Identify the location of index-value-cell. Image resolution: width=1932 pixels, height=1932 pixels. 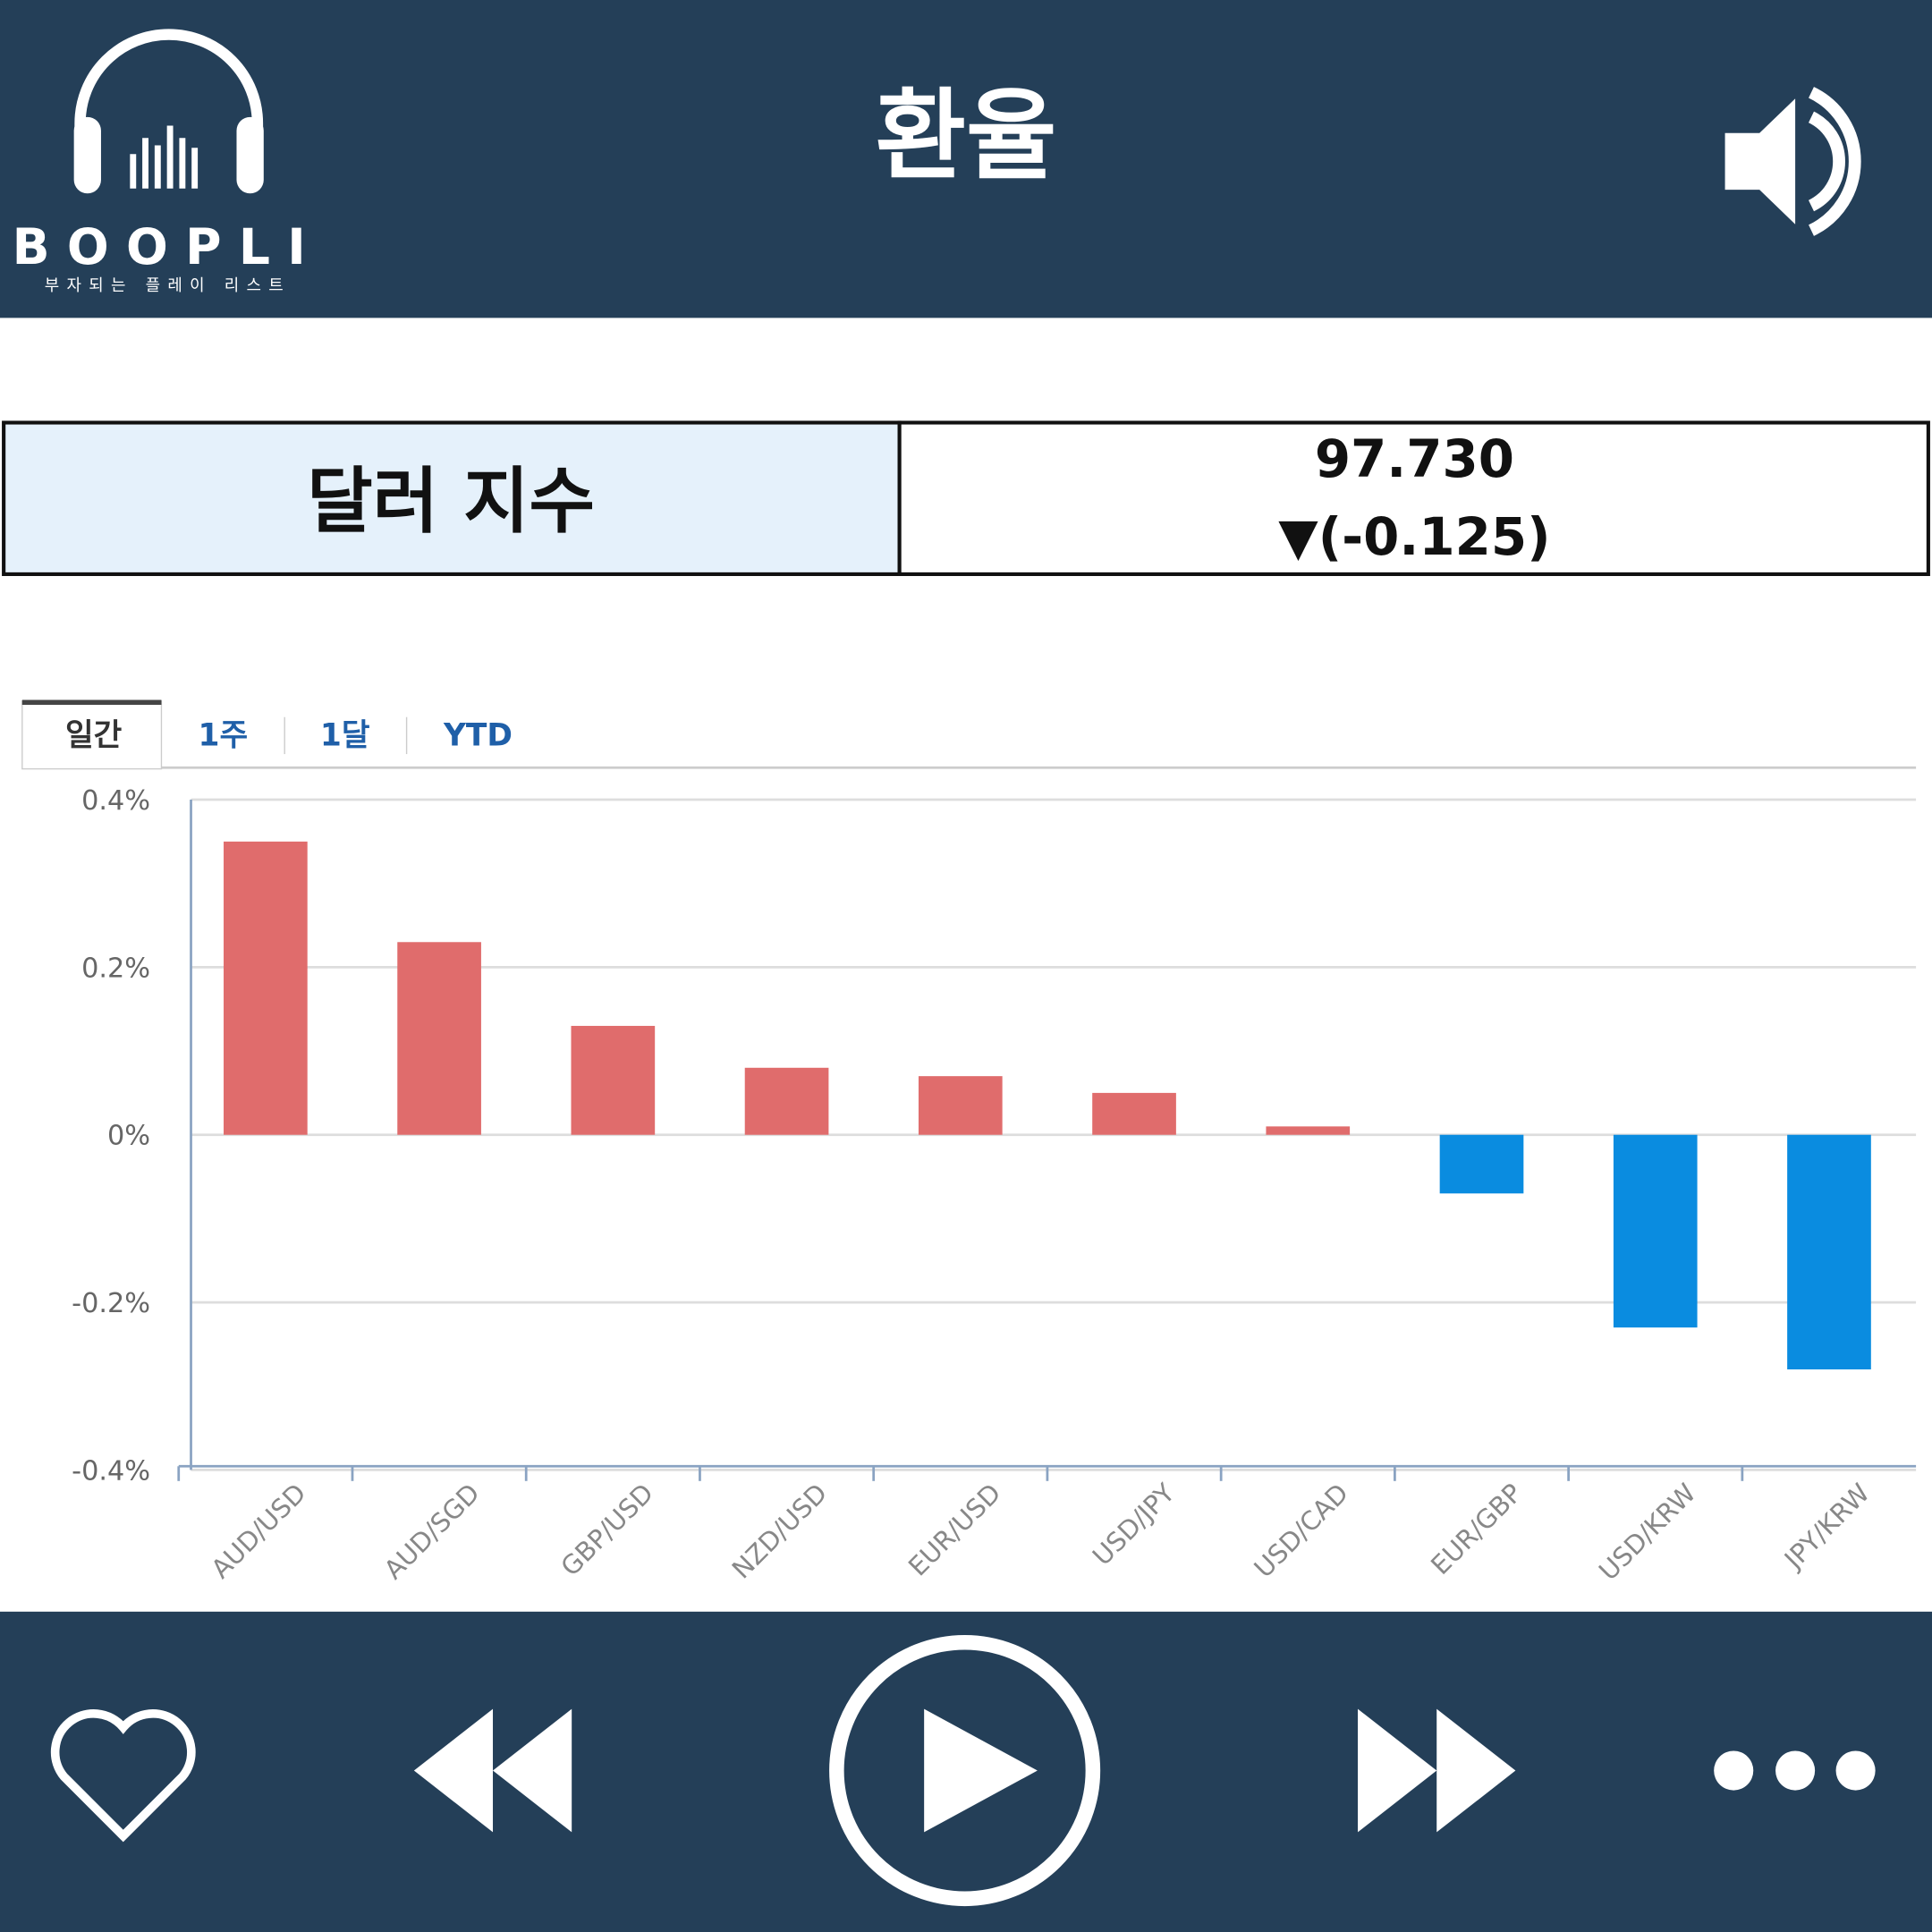
(1413, 498).